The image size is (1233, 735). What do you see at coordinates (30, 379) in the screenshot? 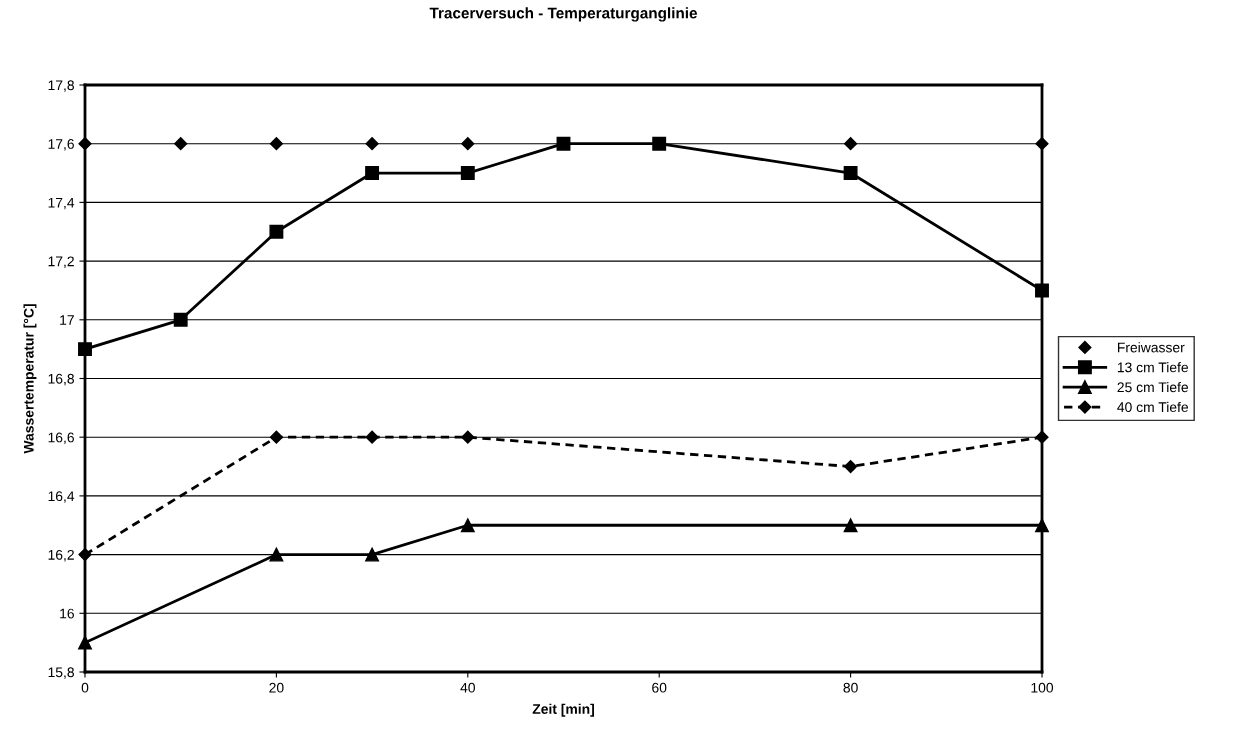
I see `y-axis-title: Wassertemperatur [°C]` at bounding box center [30, 379].